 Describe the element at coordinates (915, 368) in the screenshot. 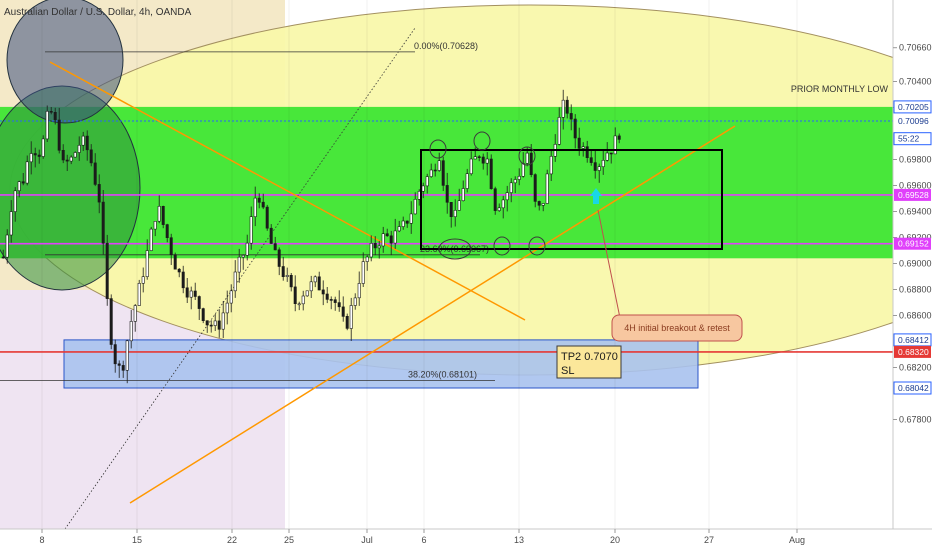

I see `price-tick-label: 0.68200` at that location.